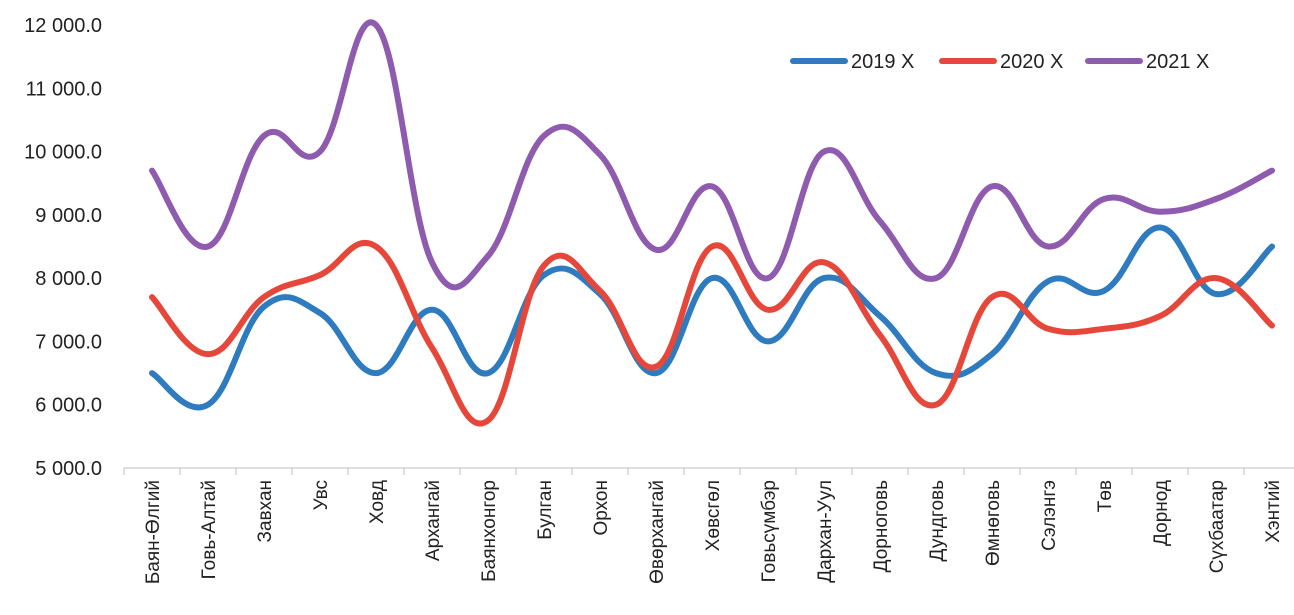  What do you see at coordinates (881, 526) in the screenshot?
I see `x-category-label: Дорноговь` at bounding box center [881, 526].